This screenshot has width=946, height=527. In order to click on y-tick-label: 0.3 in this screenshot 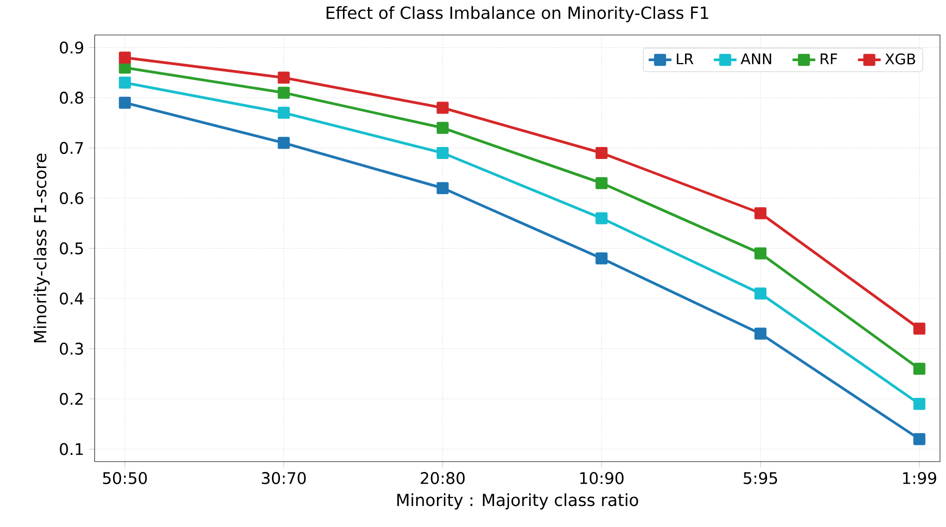, I will do `click(71, 348)`.